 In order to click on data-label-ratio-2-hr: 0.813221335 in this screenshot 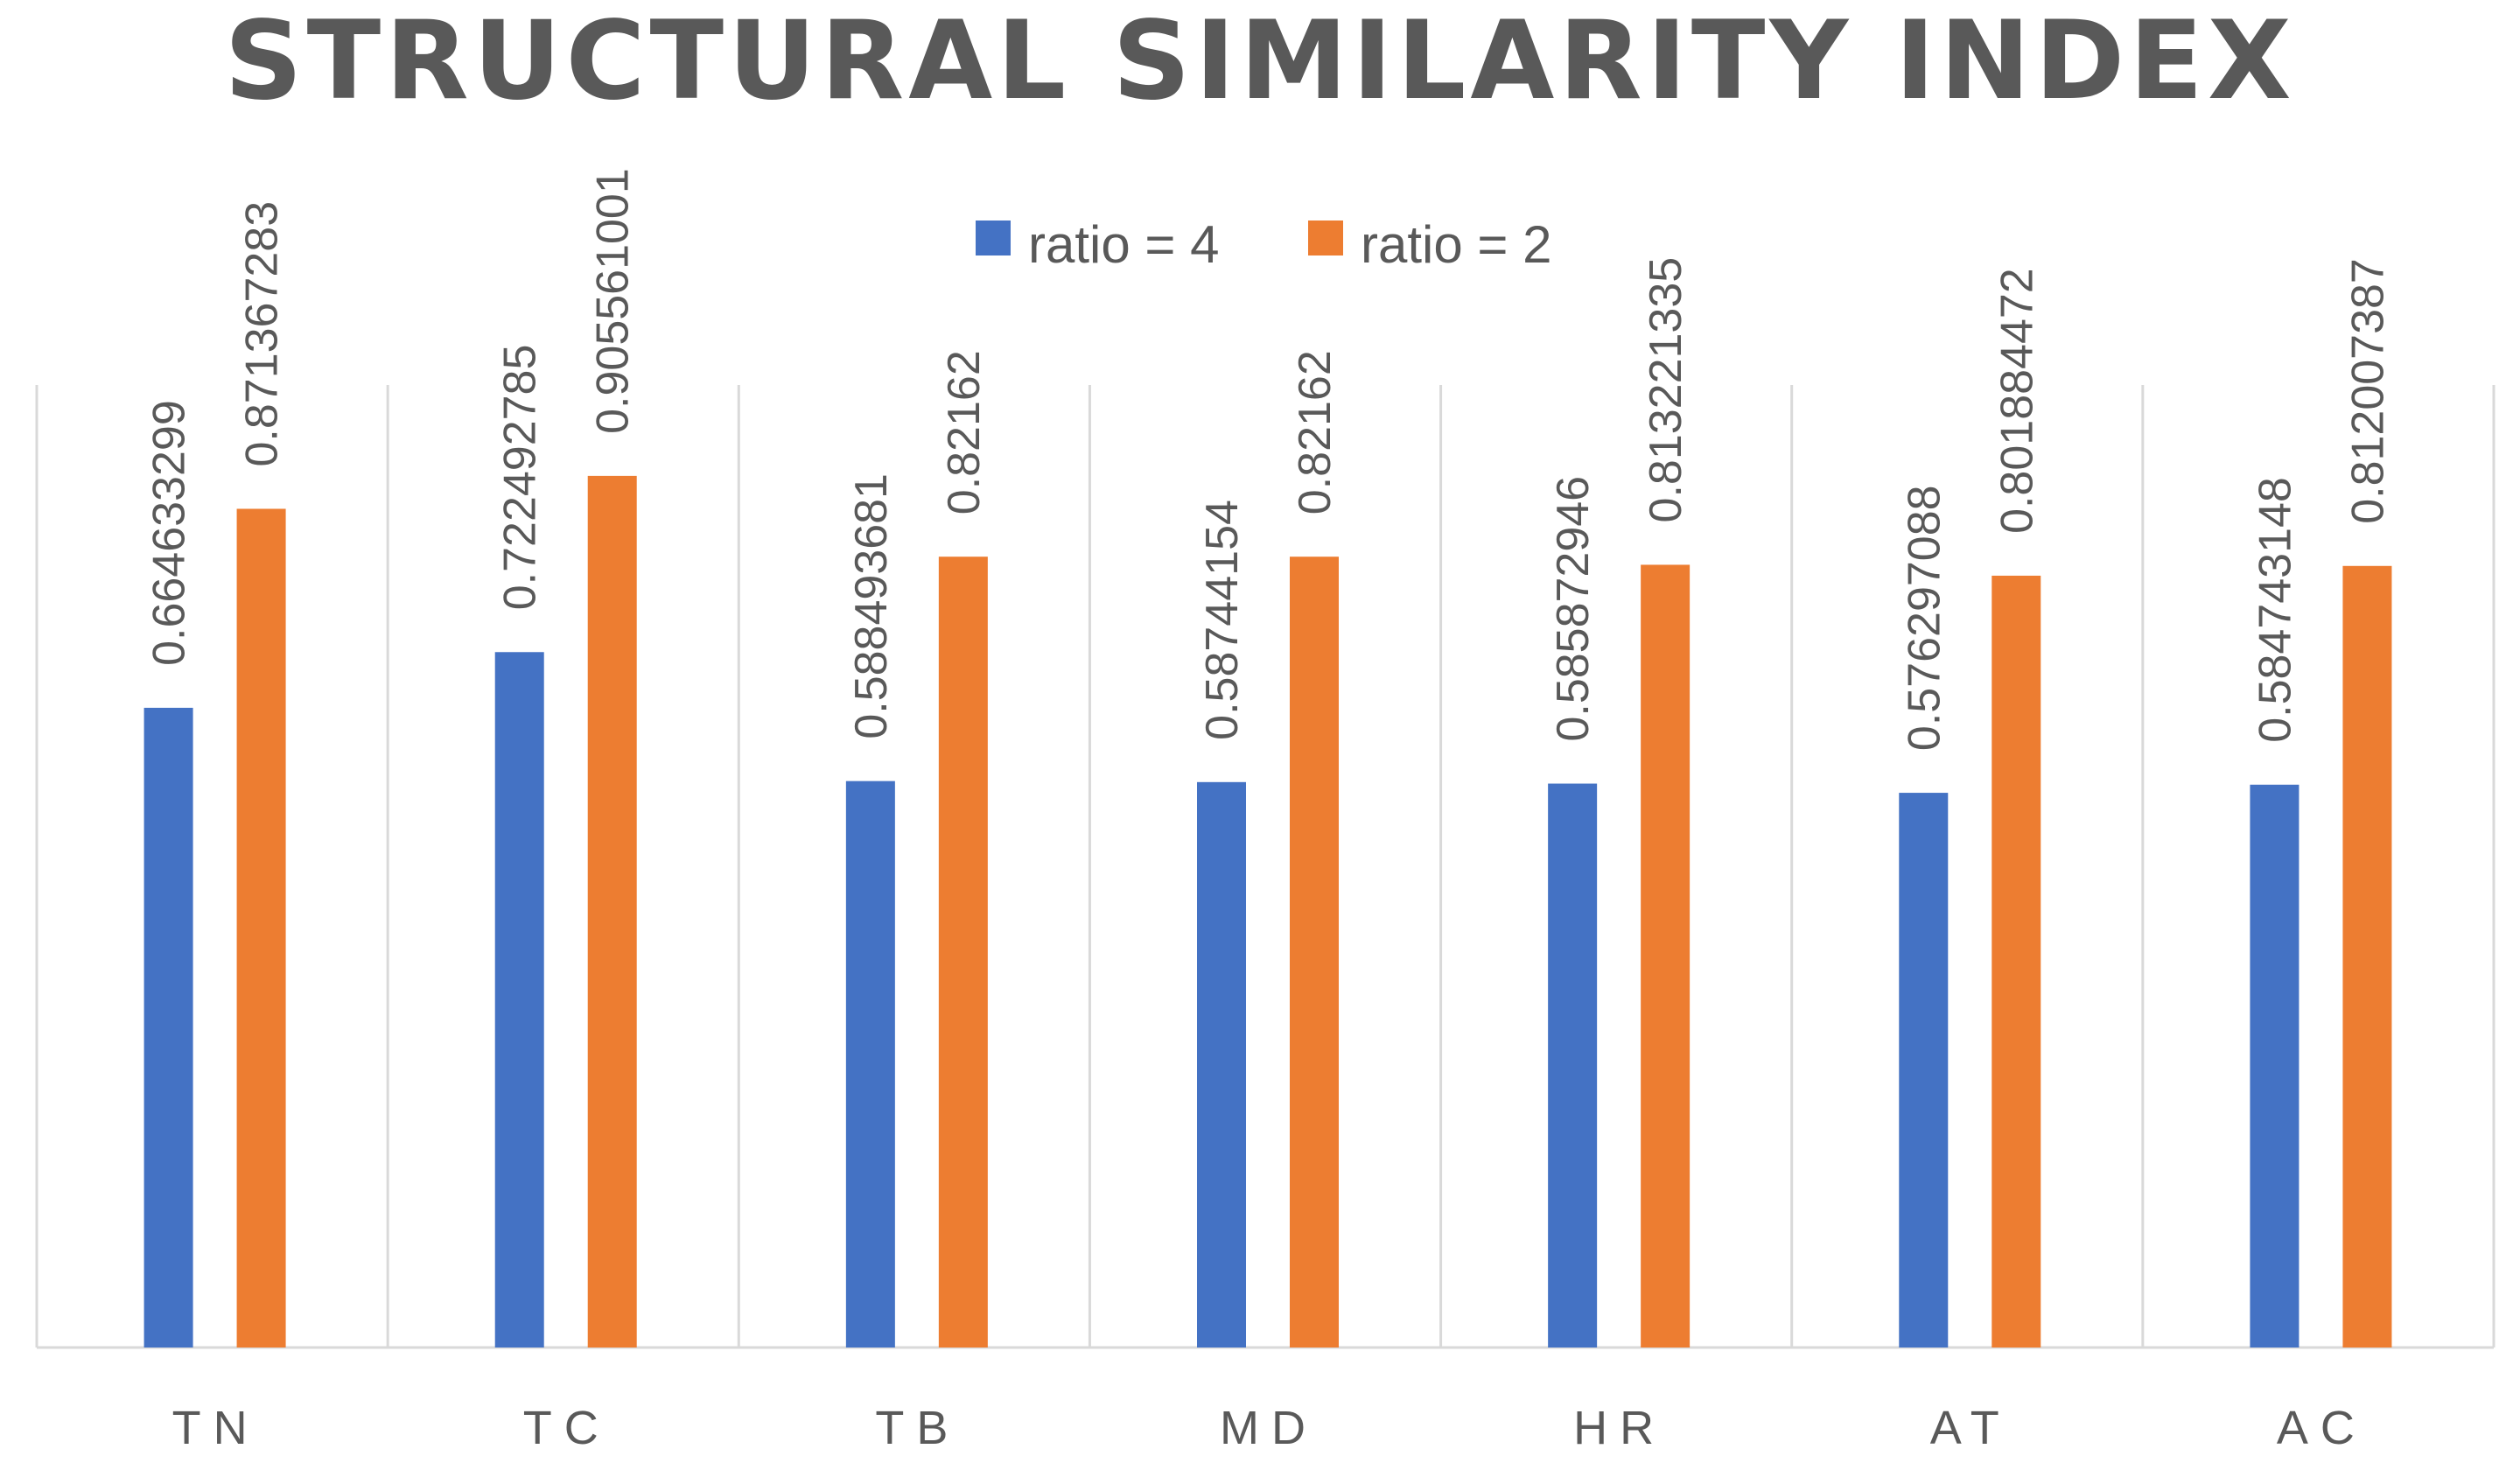, I will do `click(1666, 390)`.